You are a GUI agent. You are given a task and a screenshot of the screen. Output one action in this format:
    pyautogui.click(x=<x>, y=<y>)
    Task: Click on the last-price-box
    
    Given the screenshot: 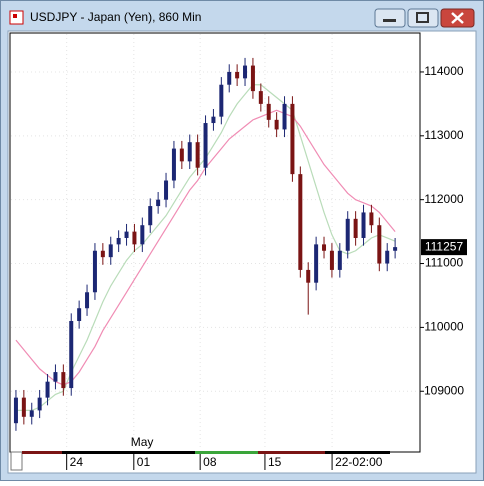 What is the action you would take?
    pyautogui.click(x=444, y=247)
    